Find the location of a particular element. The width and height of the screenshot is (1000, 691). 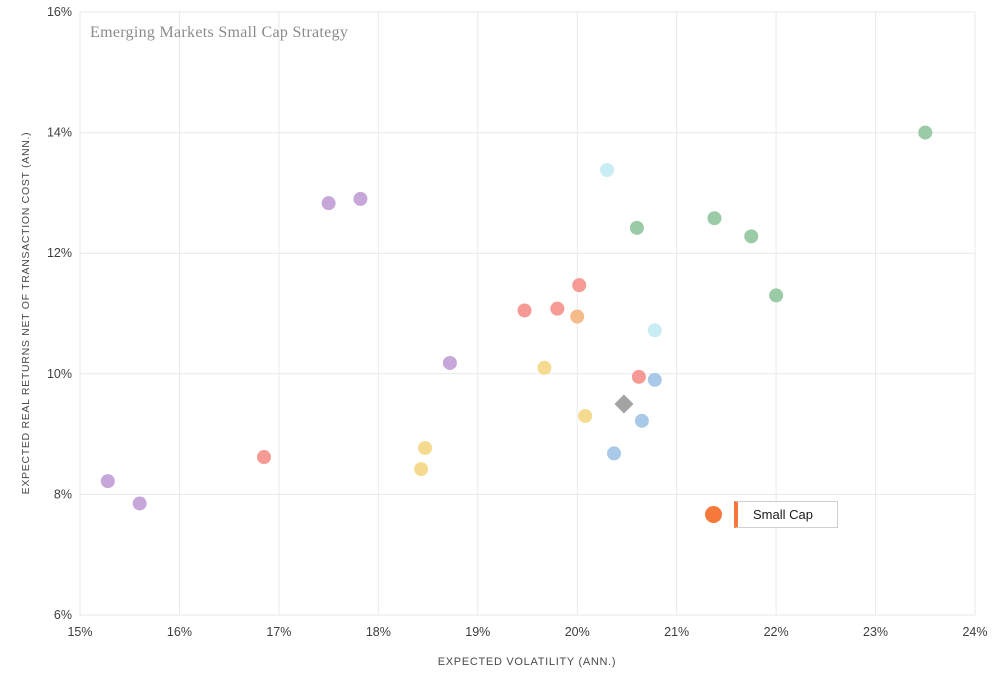

x-tick-label: 15% is located at coordinates (79, 632).